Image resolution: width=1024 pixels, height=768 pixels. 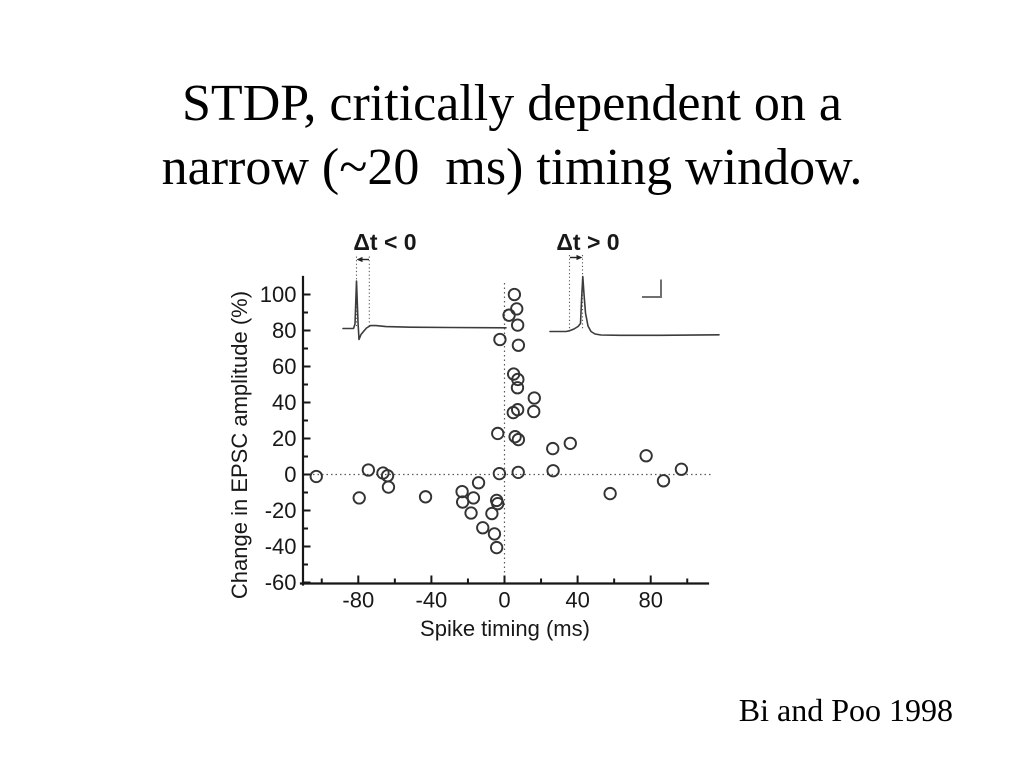 What do you see at coordinates (239, 445) in the screenshot?
I see `y-axis-title: Change in EPSC amplitude (%)` at bounding box center [239, 445].